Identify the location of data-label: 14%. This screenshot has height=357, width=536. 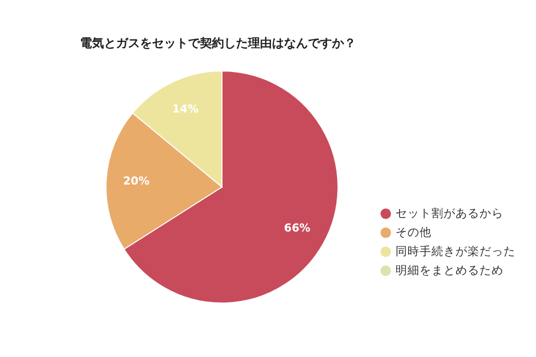
(185, 109).